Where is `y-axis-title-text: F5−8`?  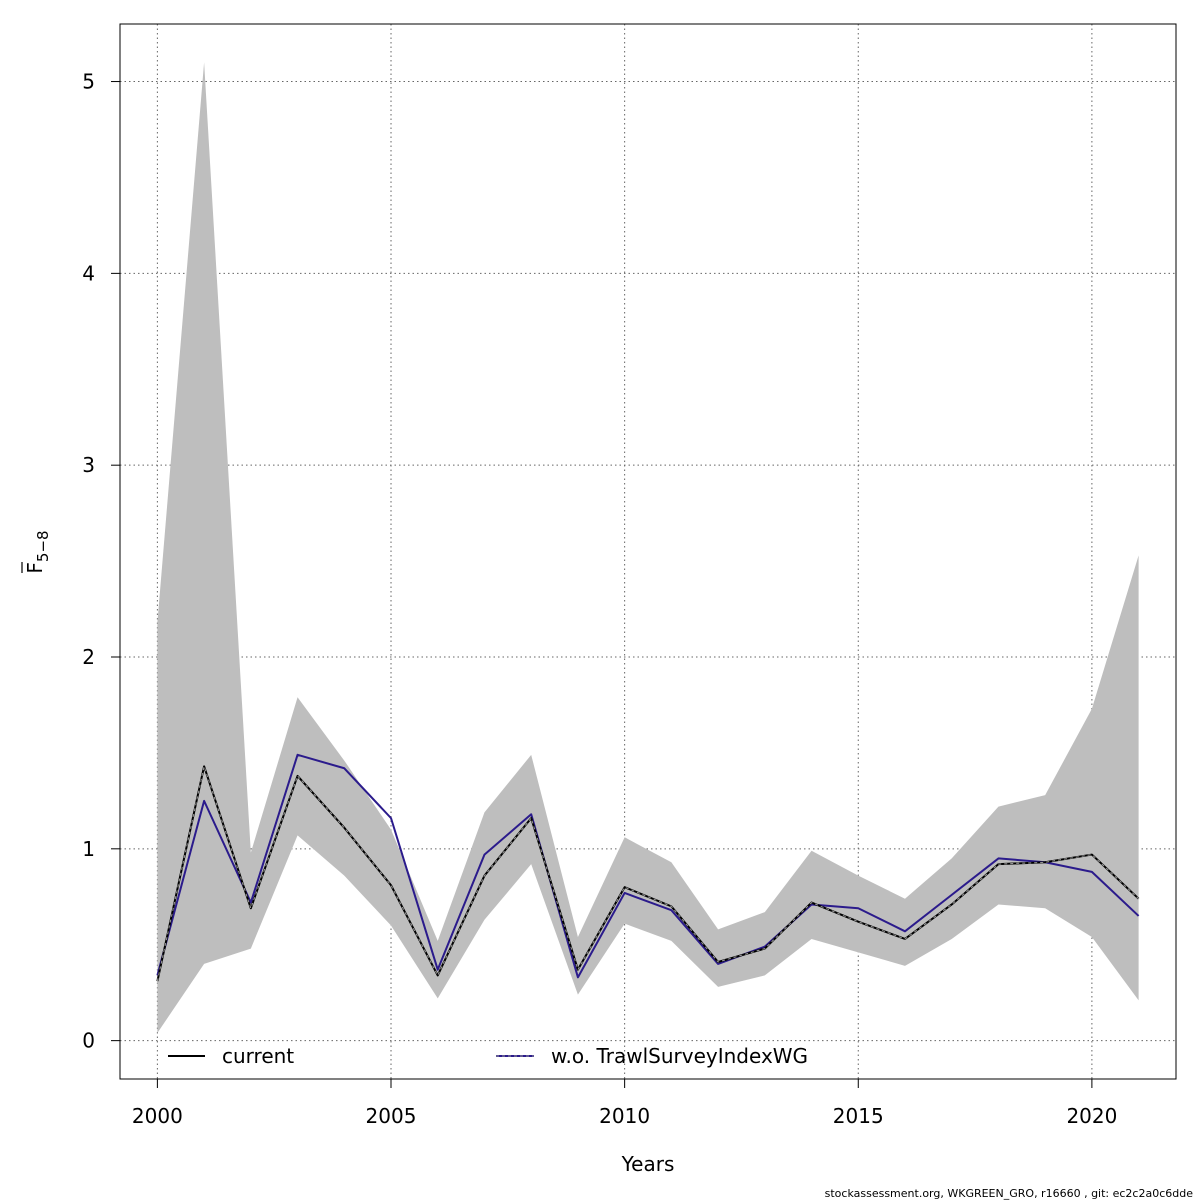 y-axis-title-text: F5−8 is located at coordinates (37, 551).